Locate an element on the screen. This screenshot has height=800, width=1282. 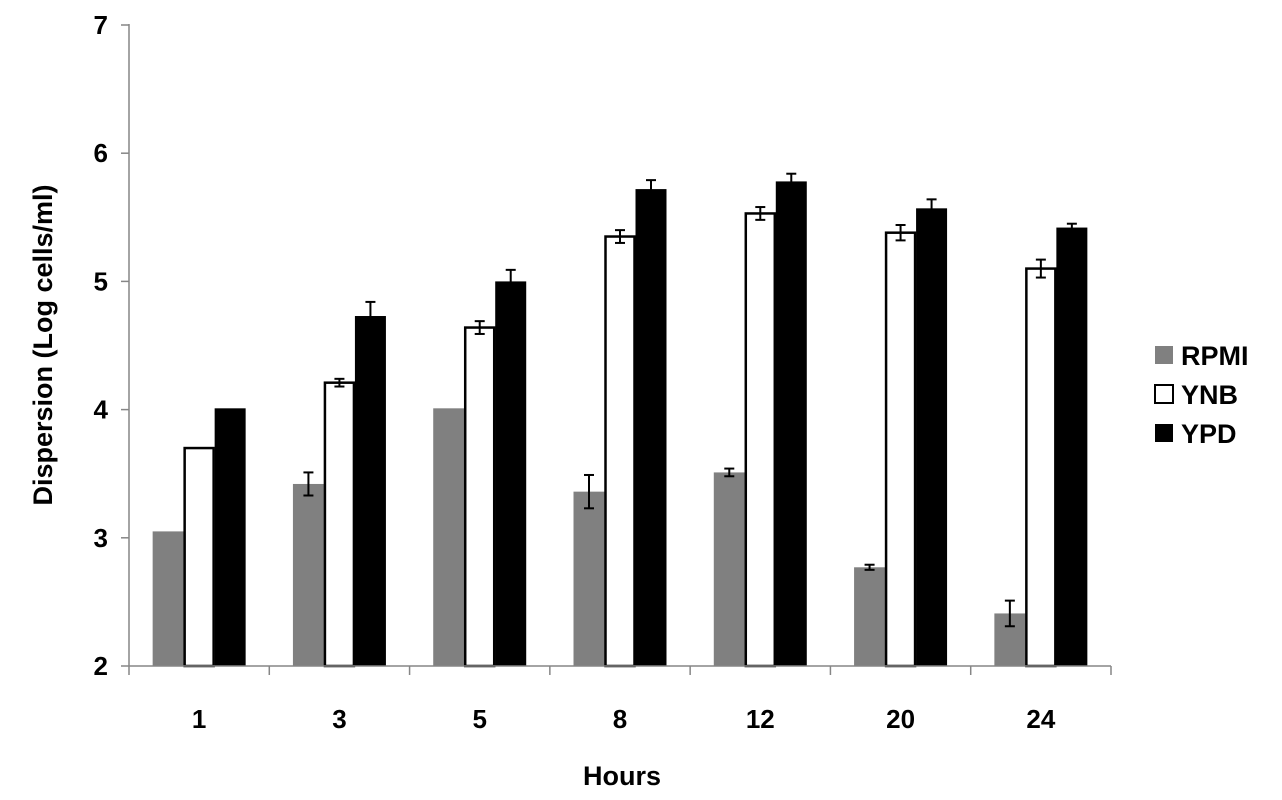
y-tick-label: 7 is located at coordinates (101, 25).